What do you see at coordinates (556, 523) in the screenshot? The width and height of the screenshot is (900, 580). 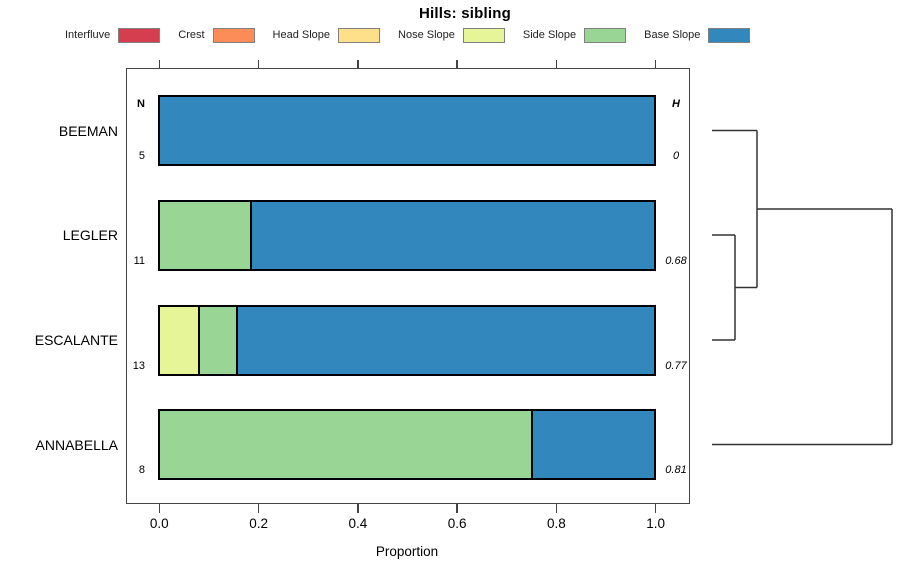 I see `axis-tick-label: 0.8` at bounding box center [556, 523].